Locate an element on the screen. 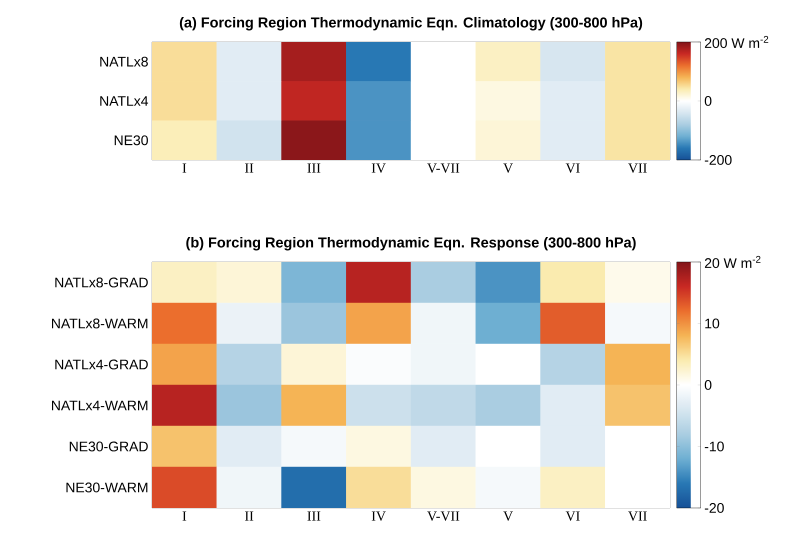  chart-title: (b) Forcing Region Thermodynamic Eqn. Response (300-800 hPa) is located at coordinates (411, 243).